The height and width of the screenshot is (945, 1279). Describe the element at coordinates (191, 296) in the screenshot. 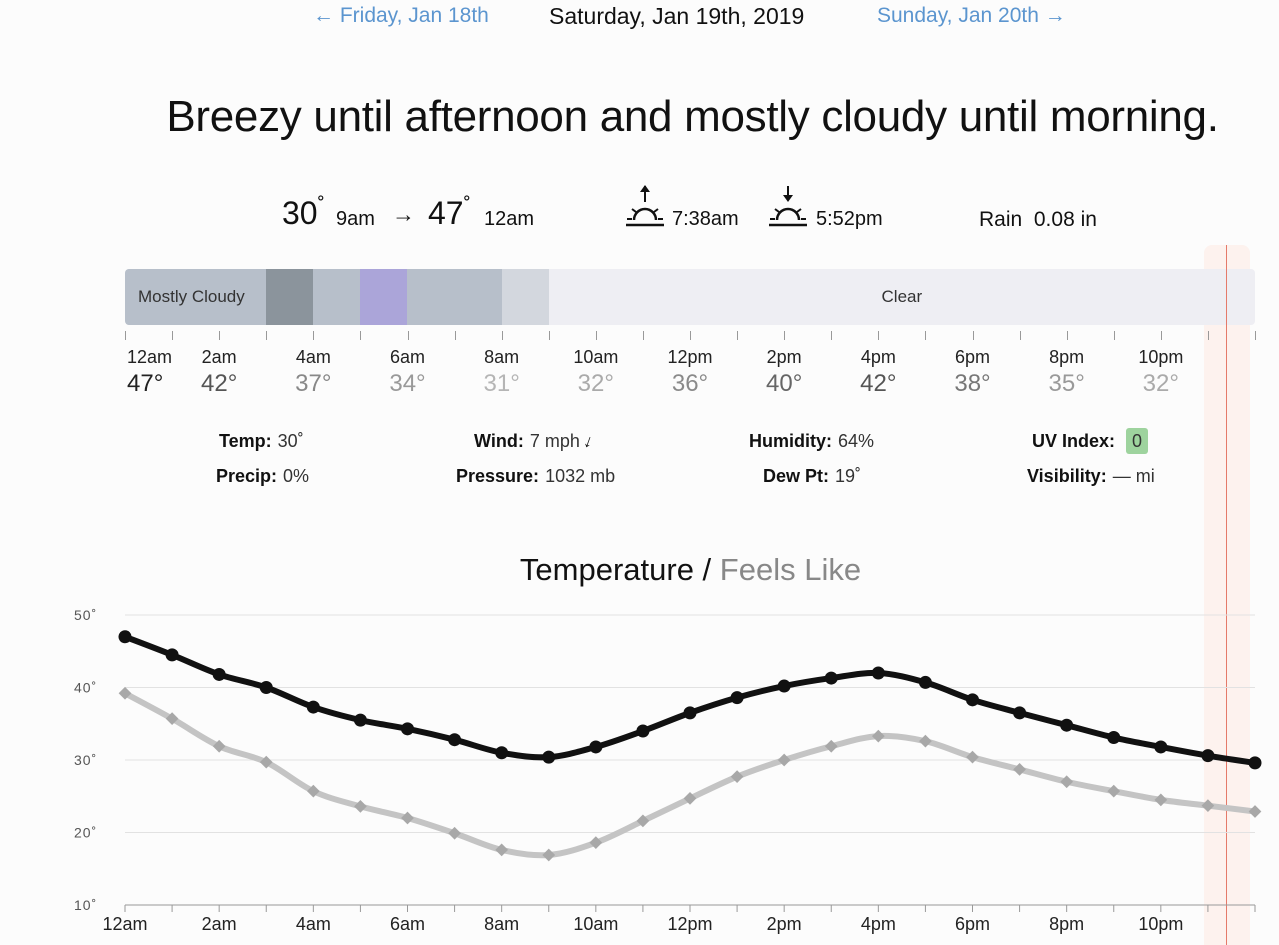

I see `timeline-segment-label: Mostly Cloudy` at that location.